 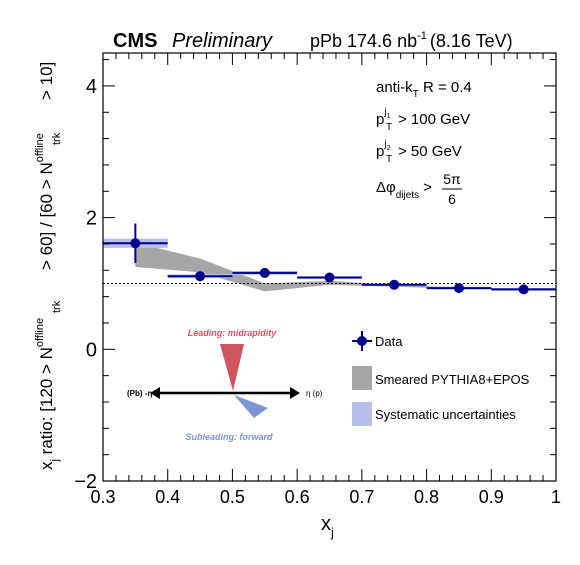 I want to click on inset-arrow-left, so click(x=155, y=393).